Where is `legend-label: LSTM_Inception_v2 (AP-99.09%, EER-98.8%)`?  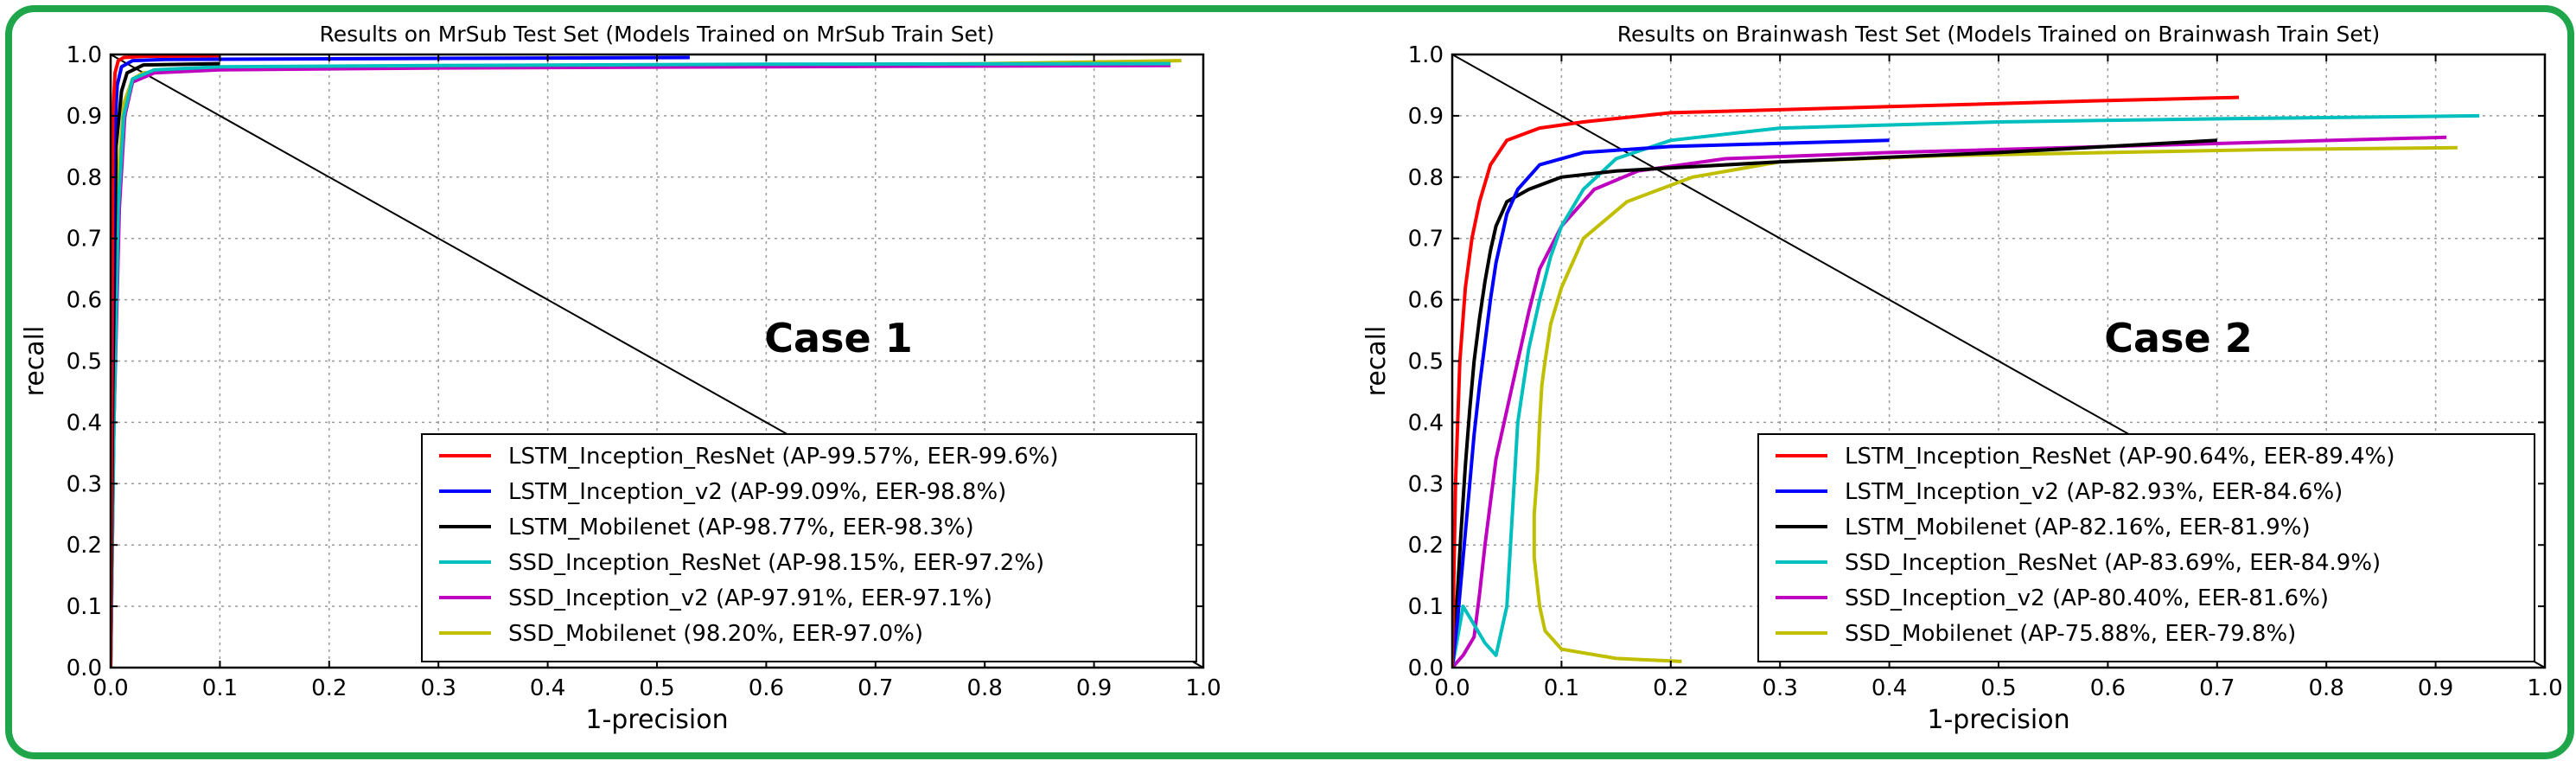 legend-label: LSTM_Inception_v2 (AP-99.09%, EER-98.8%) is located at coordinates (757, 492).